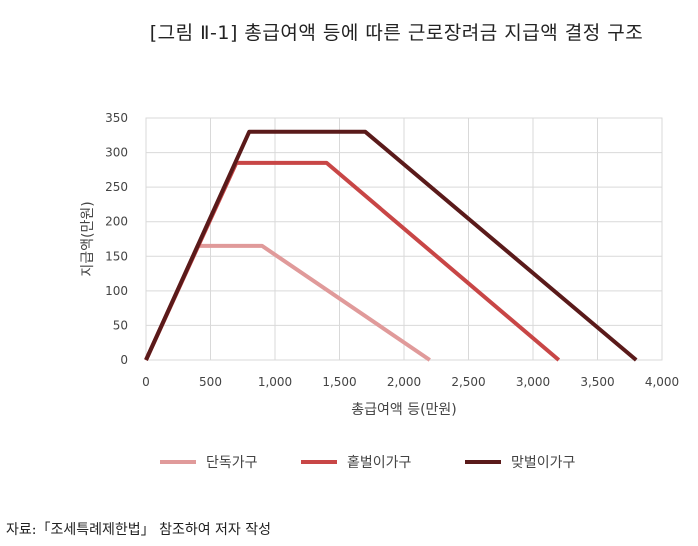 The width and height of the screenshot is (698, 546). I want to click on y-tick-label: 250, so click(116, 187).